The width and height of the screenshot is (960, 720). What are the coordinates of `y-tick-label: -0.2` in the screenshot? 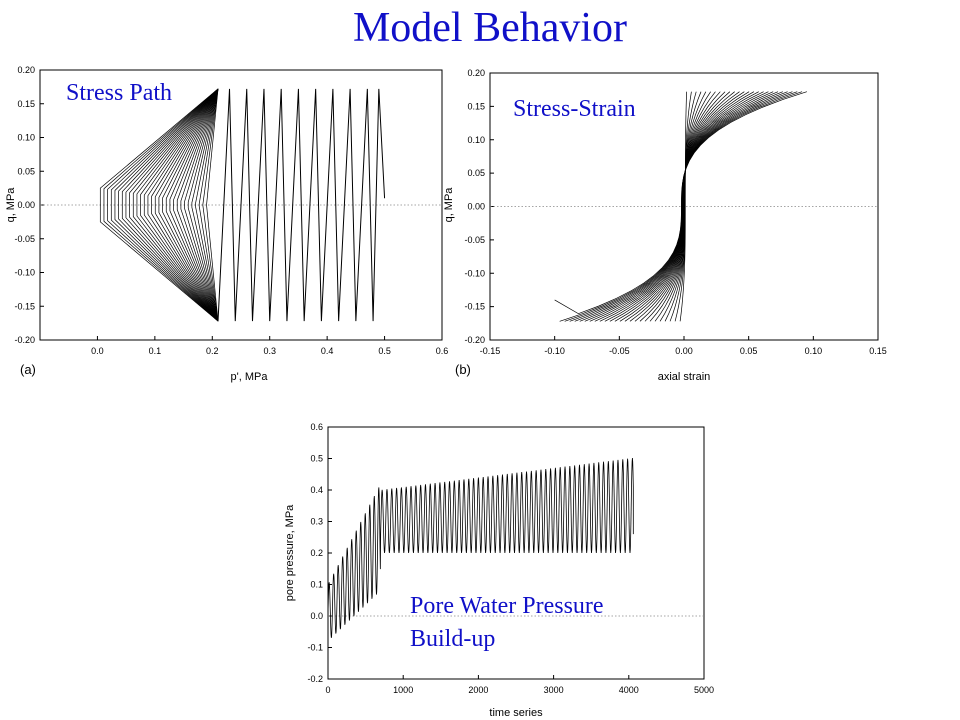 It's located at (315, 679).